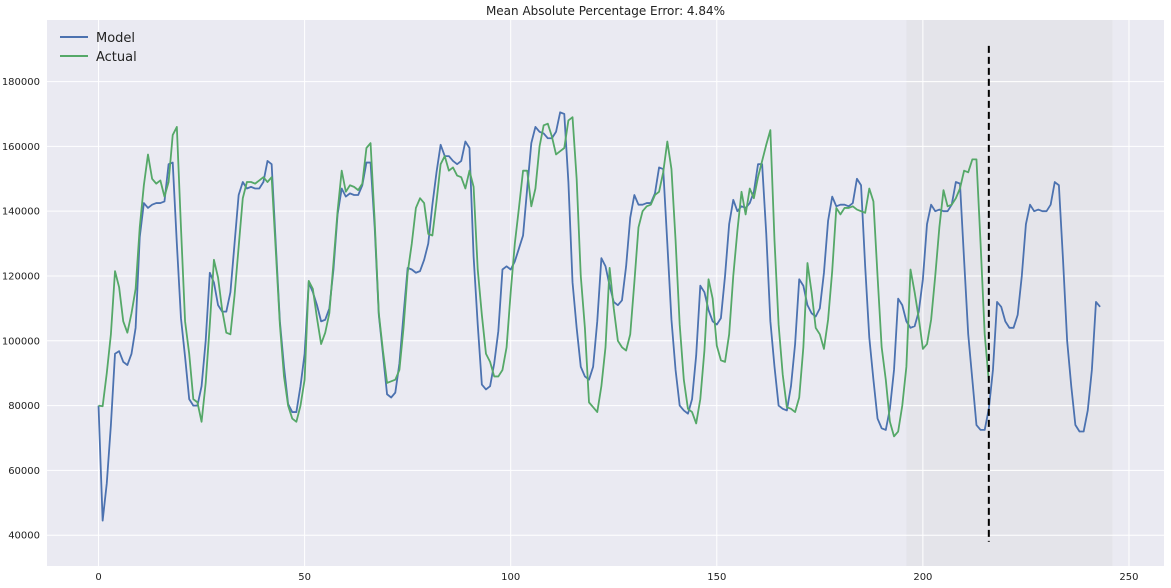 The width and height of the screenshot is (1171, 588). What do you see at coordinates (21, 147) in the screenshot?
I see `y-tick-label: 160000` at bounding box center [21, 147].